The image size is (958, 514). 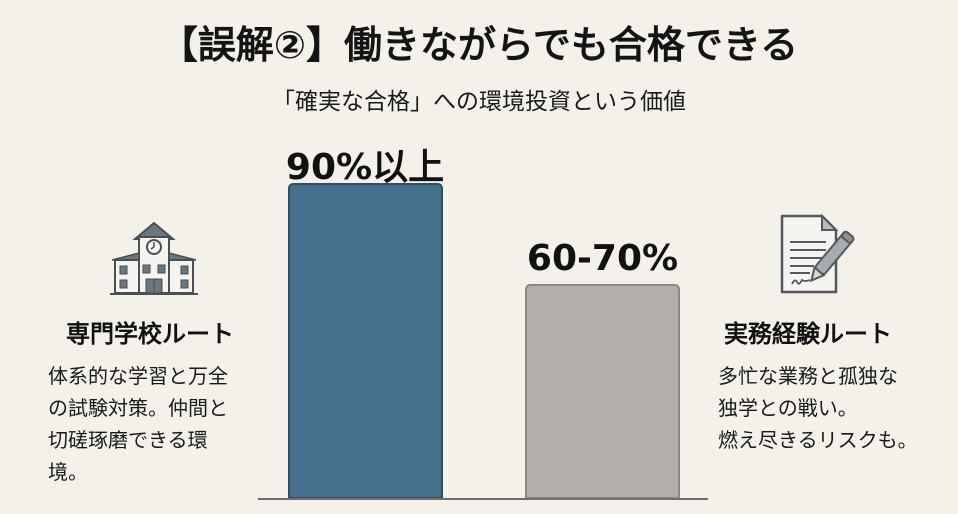 I want to click on description-line: 切磋琢磨できる環, so click(x=128, y=440).